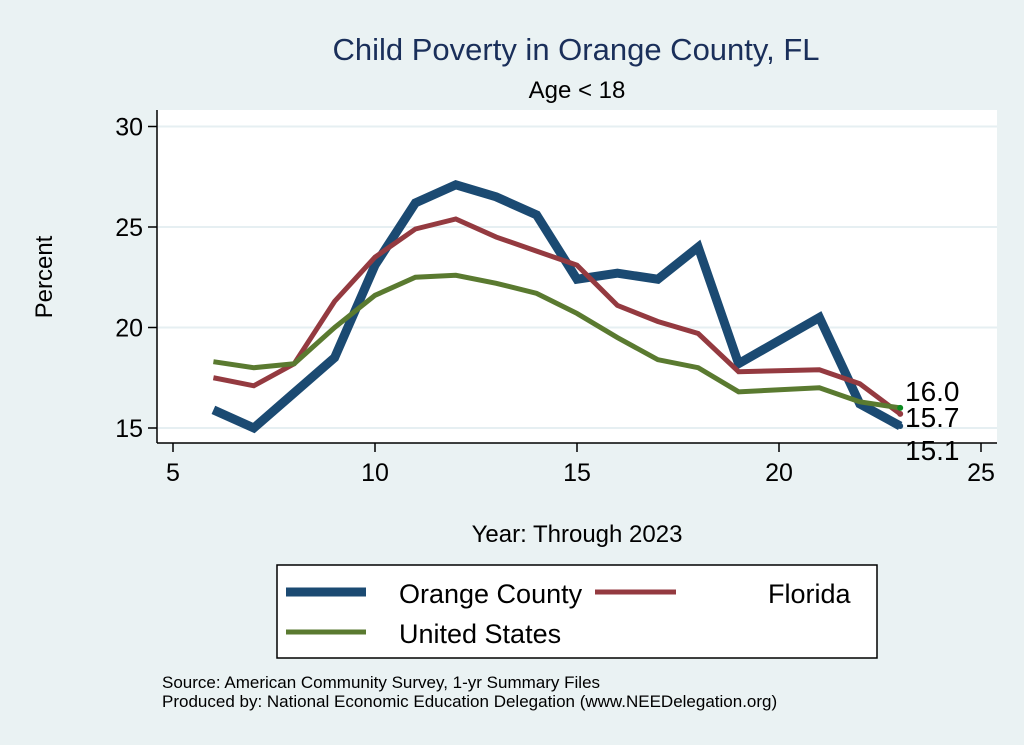  I want to click on legend-box, so click(577, 611).